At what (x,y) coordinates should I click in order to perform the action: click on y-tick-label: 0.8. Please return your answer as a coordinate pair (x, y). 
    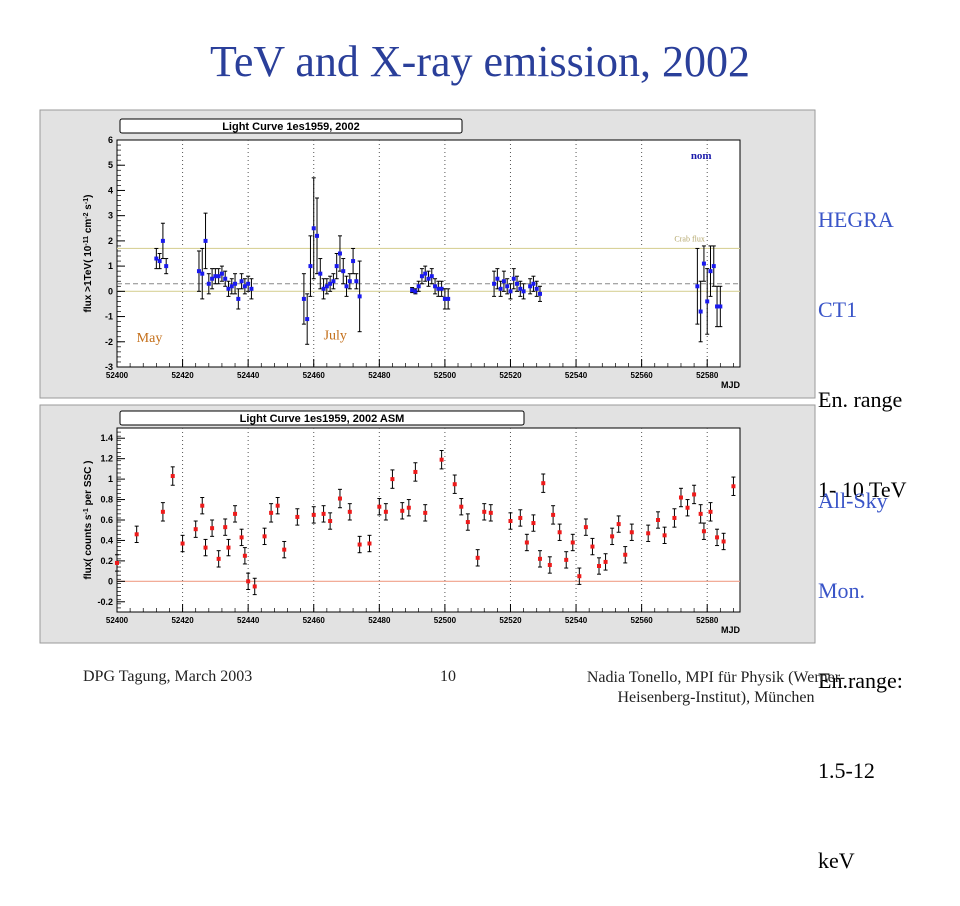
    Looking at the image, I should click on (106, 500).